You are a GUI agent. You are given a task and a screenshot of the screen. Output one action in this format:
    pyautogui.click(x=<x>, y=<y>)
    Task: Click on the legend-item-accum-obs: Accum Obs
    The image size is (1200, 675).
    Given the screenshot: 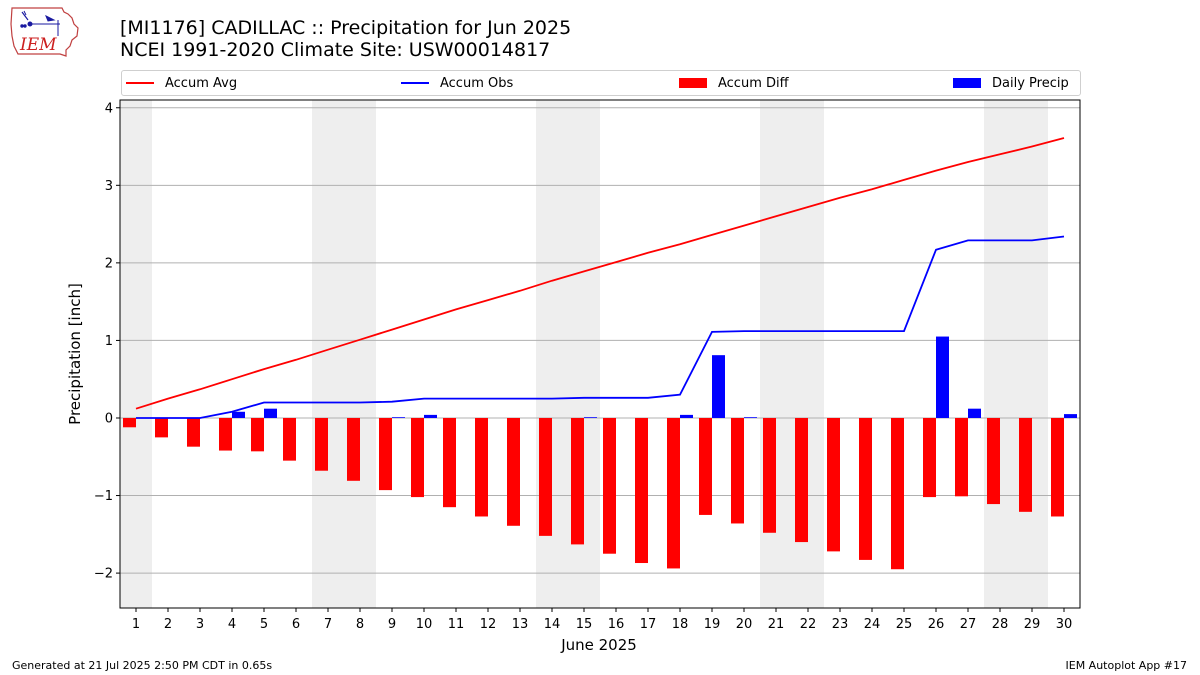 What is the action you would take?
    pyautogui.click(x=457, y=83)
    